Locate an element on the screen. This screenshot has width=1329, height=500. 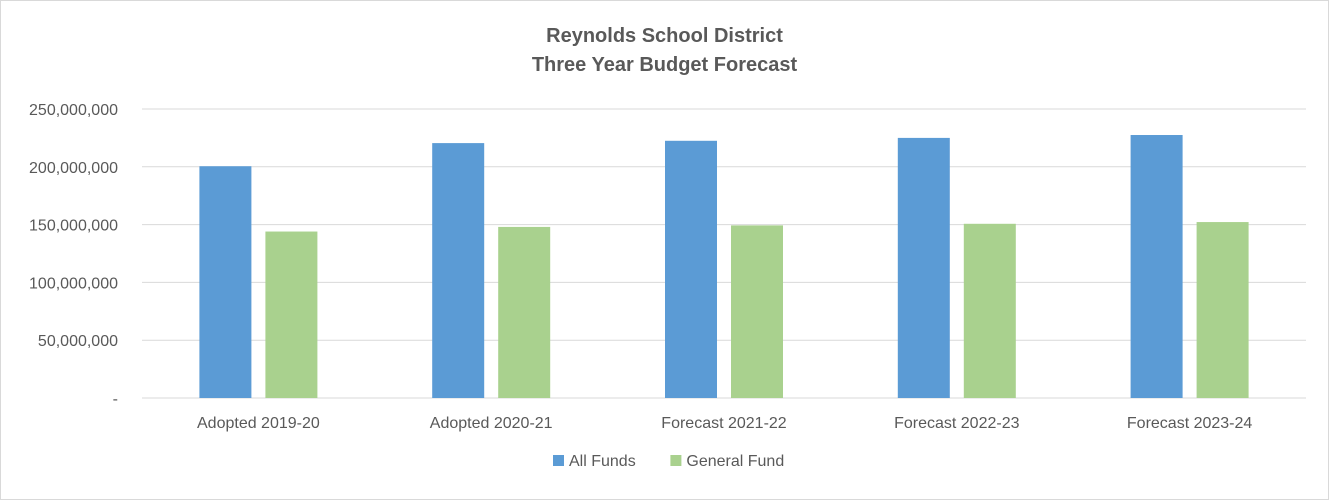
chart-subtitle: Three Year Budget Forecast is located at coordinates (664, 65).